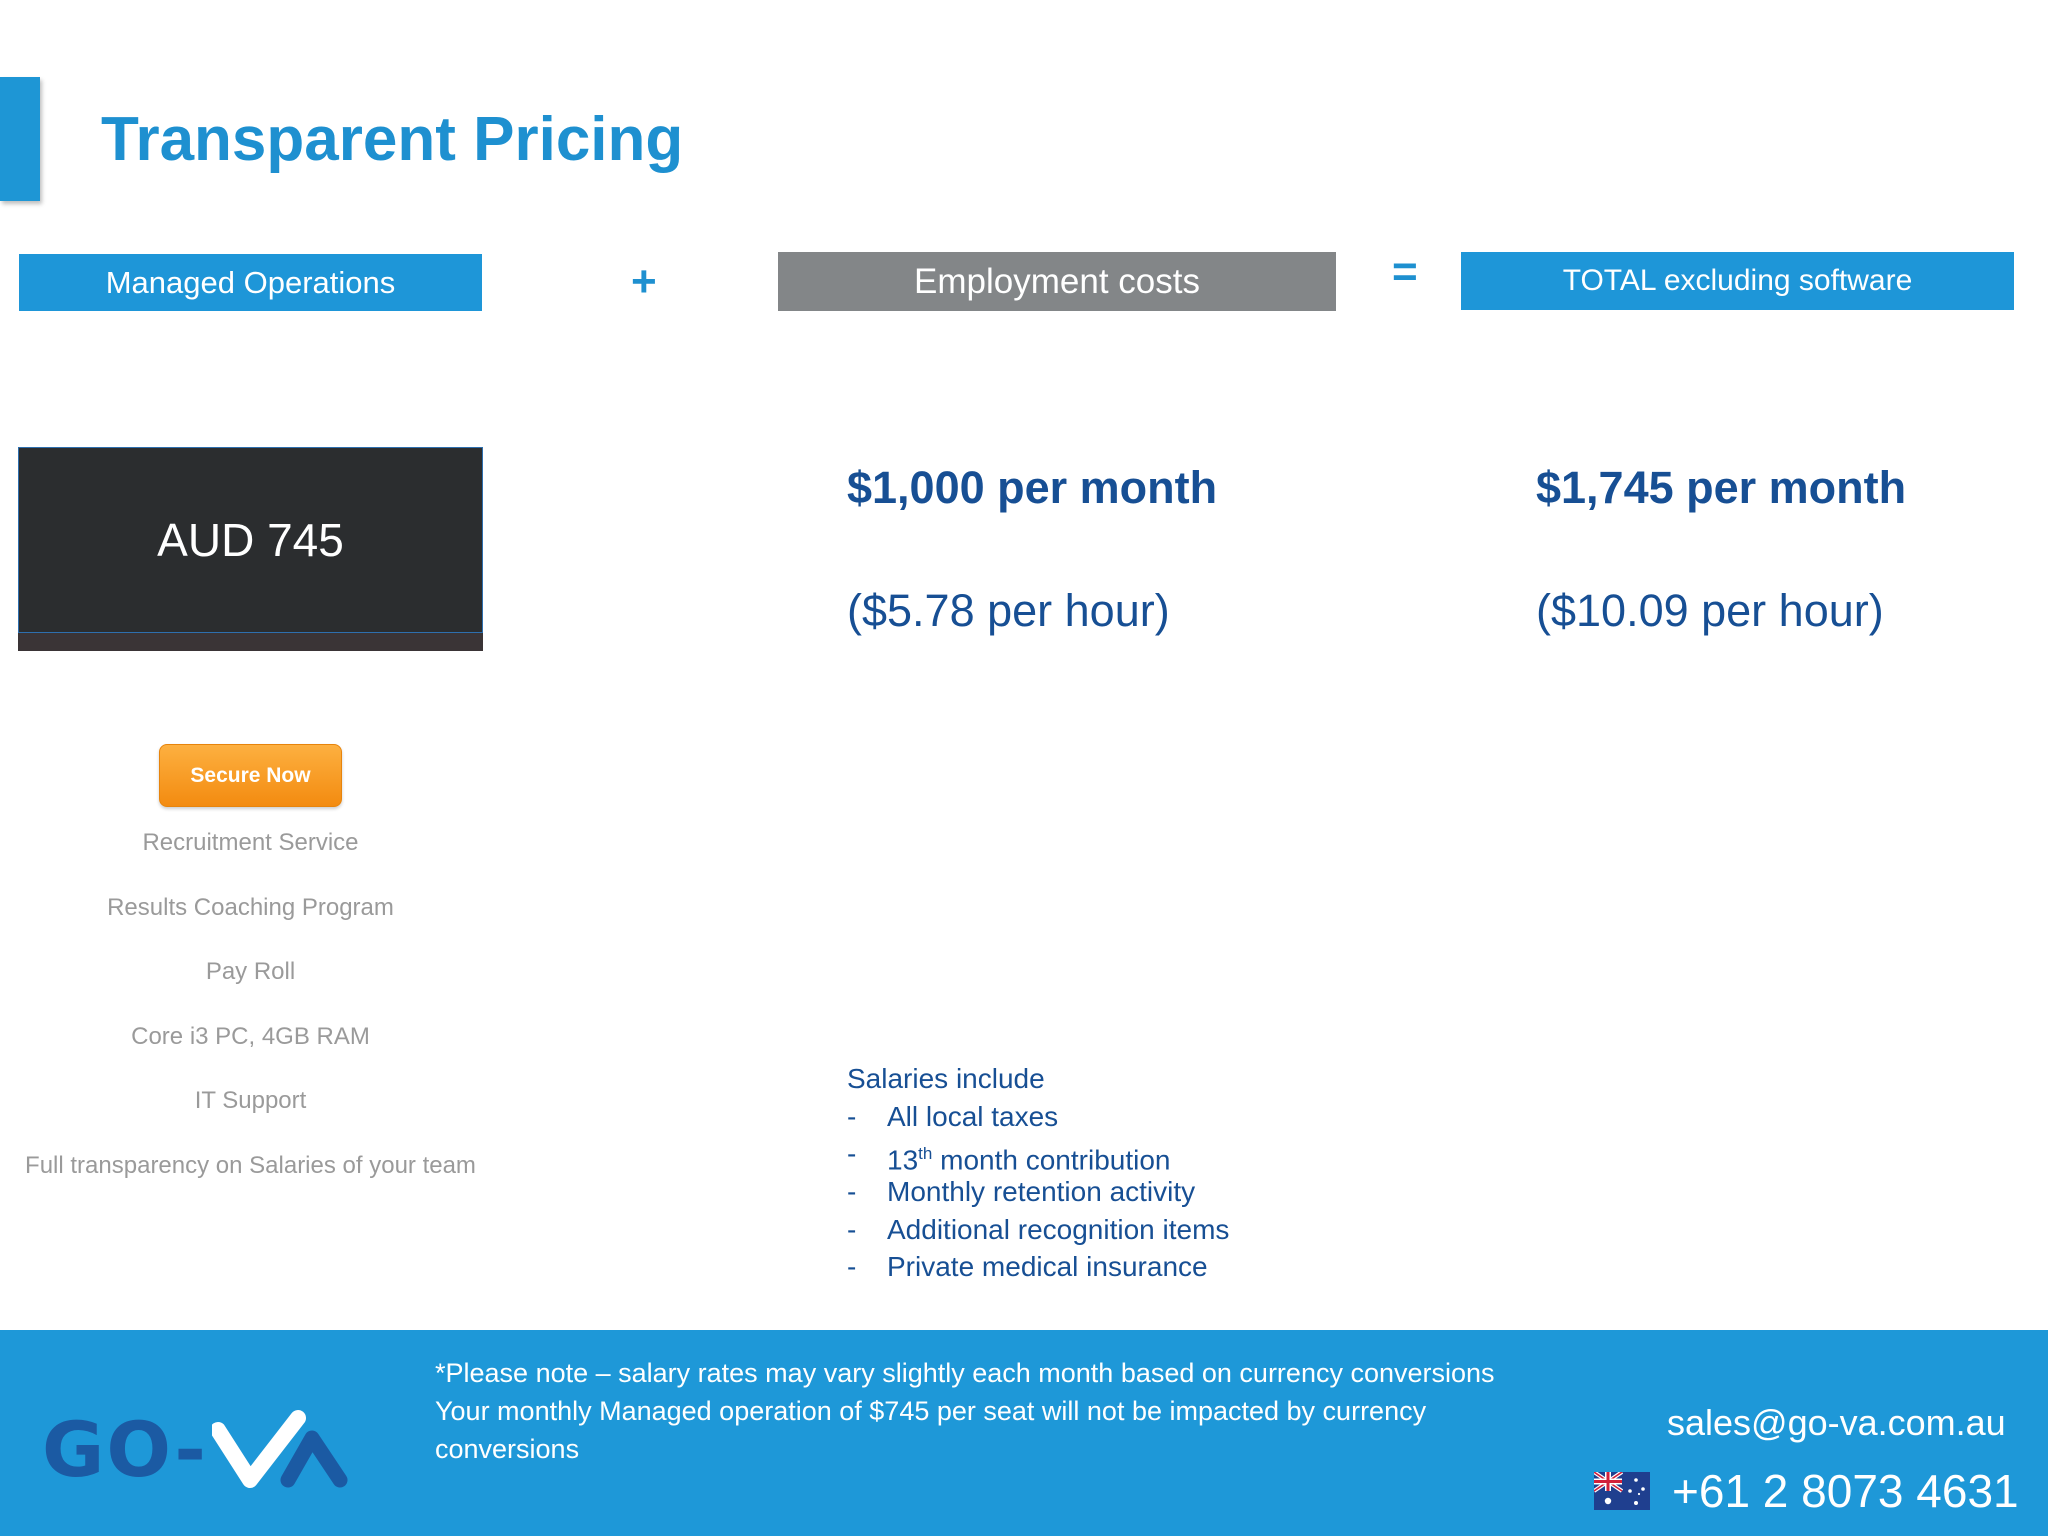 This screenshot has height=1536, width=2048. Describe the element at coordinates (1038, 1192) in the screenshot. I see `salary-item-retention: - Monthly retention activity` at that location.